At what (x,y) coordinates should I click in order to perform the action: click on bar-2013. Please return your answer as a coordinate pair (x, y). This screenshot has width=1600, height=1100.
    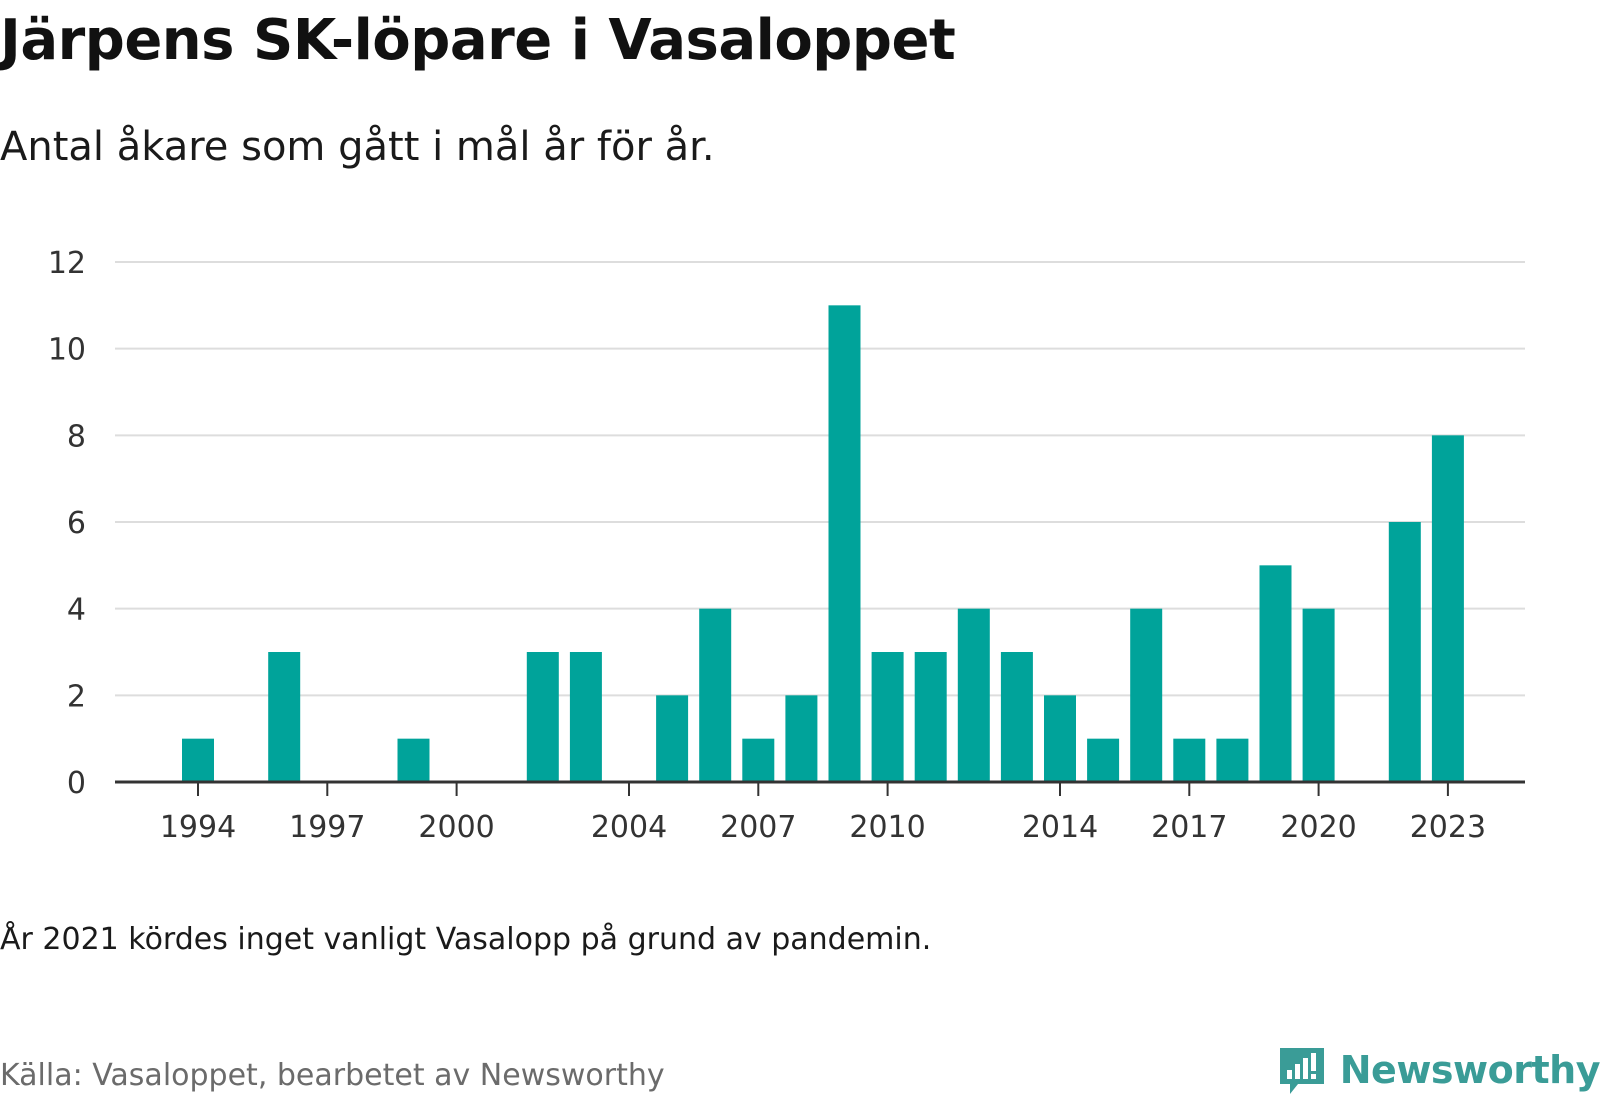
    Looking at the image, I should click on (1016, 717).